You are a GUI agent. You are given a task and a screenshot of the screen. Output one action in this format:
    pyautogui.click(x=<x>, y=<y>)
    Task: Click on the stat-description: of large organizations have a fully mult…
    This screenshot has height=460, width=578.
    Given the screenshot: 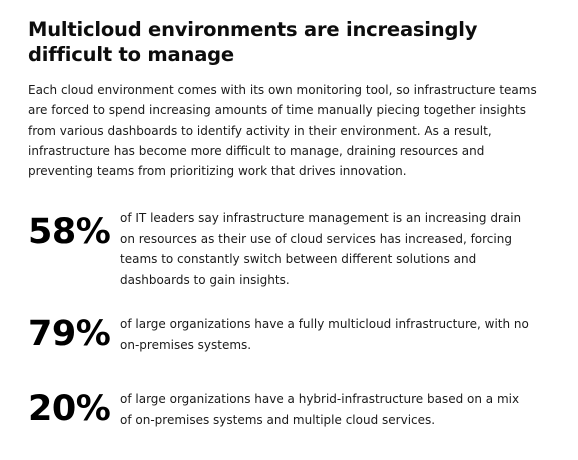 What is the action you would take?
    pyautogui.click(x=324, y=334)
    